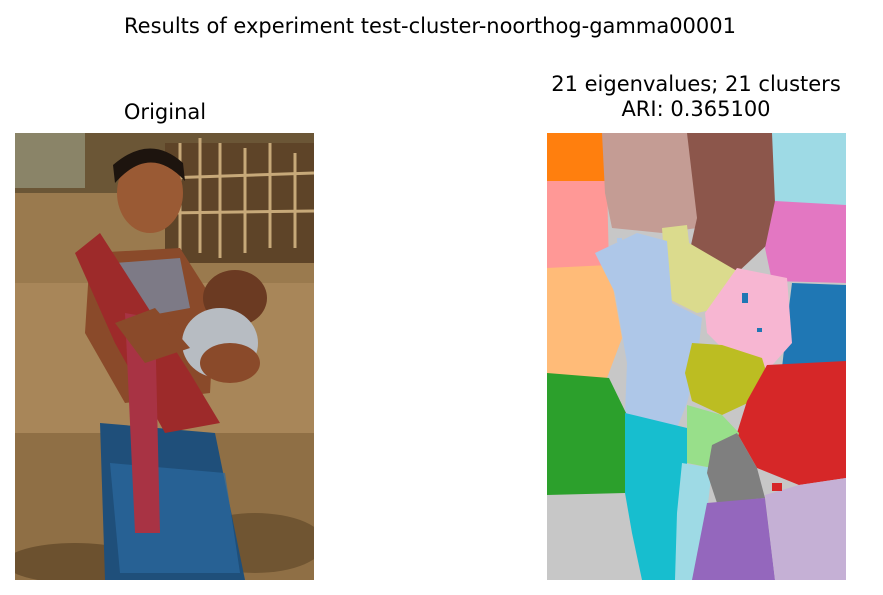 Image resolution: width=883 pixels, height=595 pixels. Describe the element at coordinates (165, 112) in the screenshot. I see `original-panel-title: Original` at that location.